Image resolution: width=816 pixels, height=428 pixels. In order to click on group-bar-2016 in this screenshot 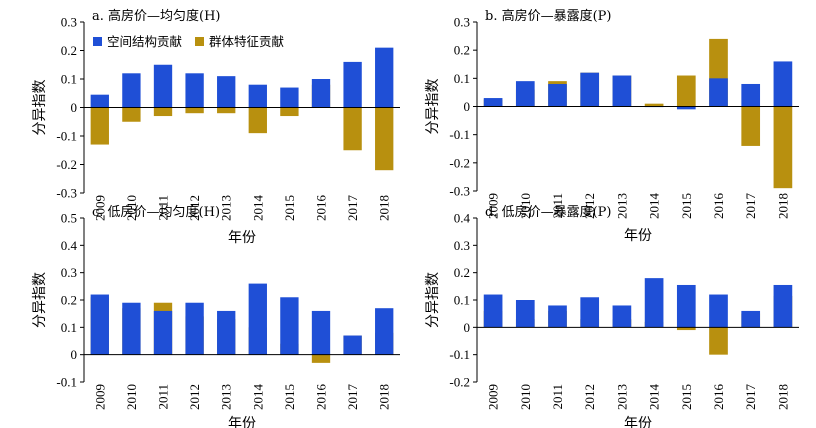, I will do `click(321, 358)`.